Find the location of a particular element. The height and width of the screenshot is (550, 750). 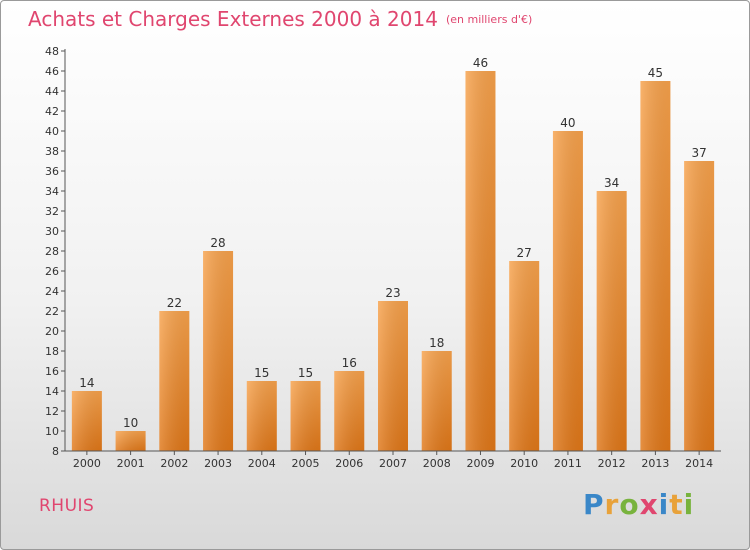

bar-value-label: 40 is located at coordinates (567, 123).